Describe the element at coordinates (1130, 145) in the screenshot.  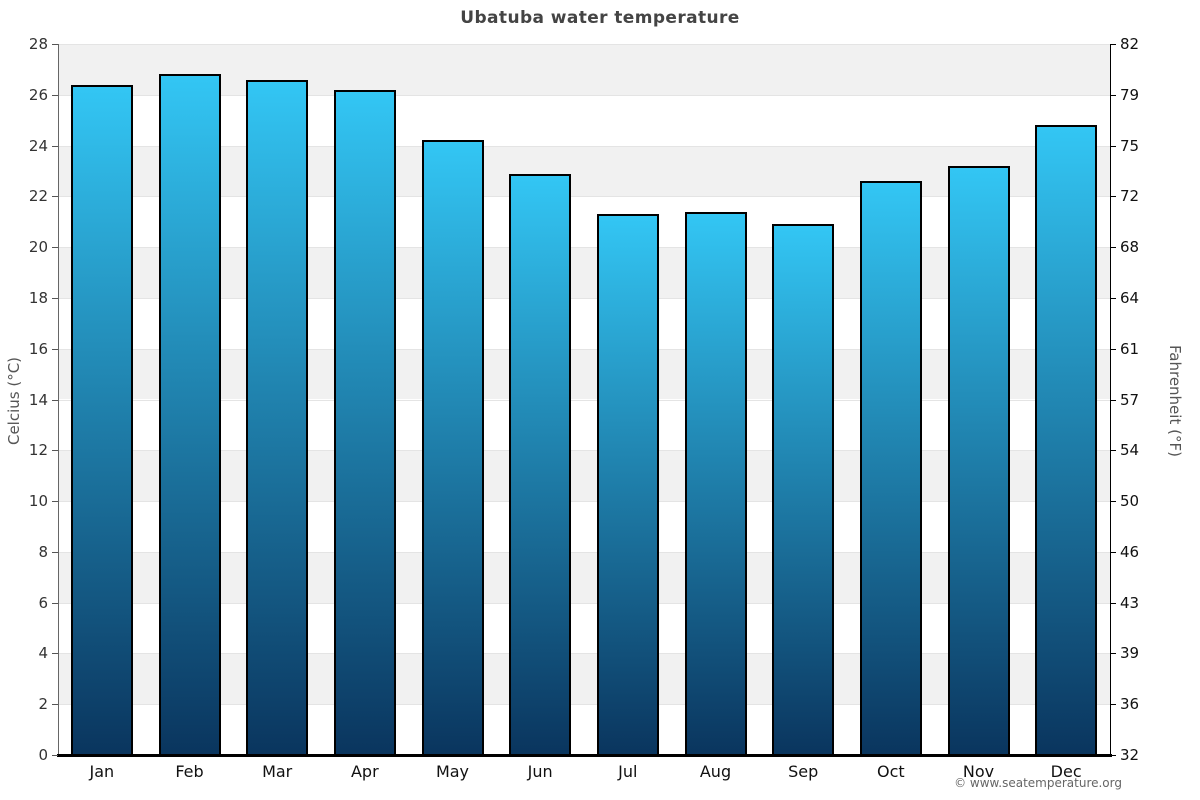
I see `fahrenheit-tick-75: 75` at that location.